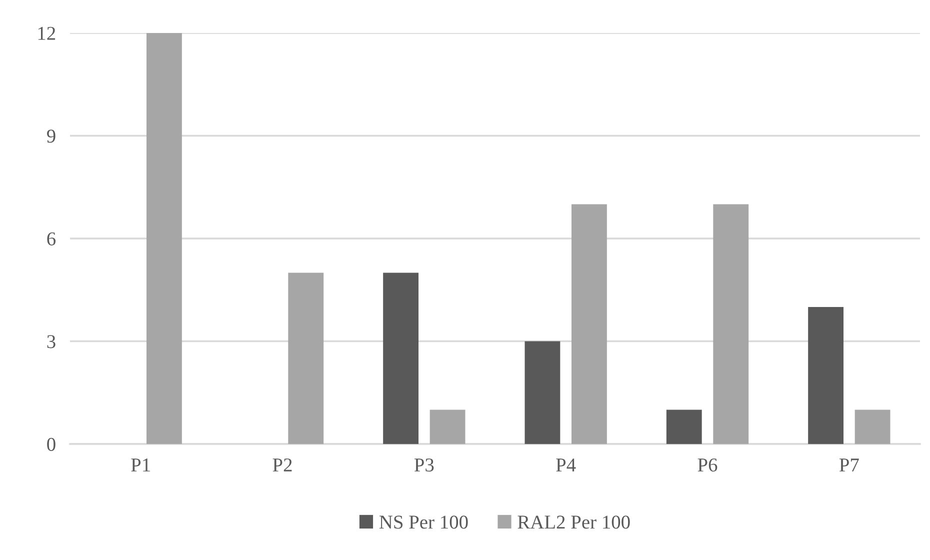 The height and width of the screenshot is (560, 930). I want to click on x-tick-label: P7, so click(849, 465).